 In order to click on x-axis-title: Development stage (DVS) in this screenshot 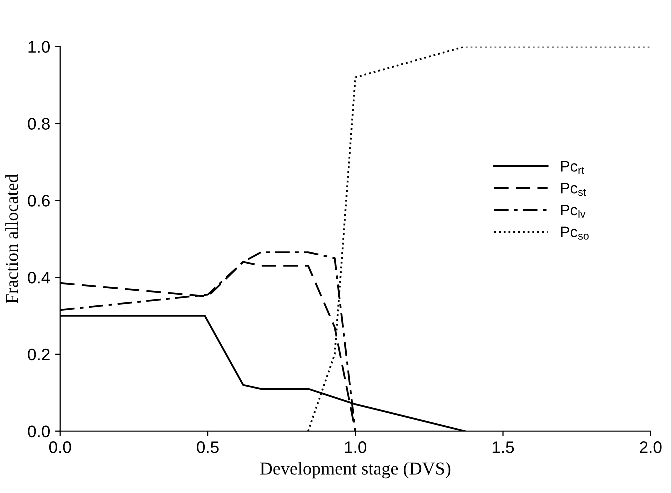, I will do `click(355, 470)`.